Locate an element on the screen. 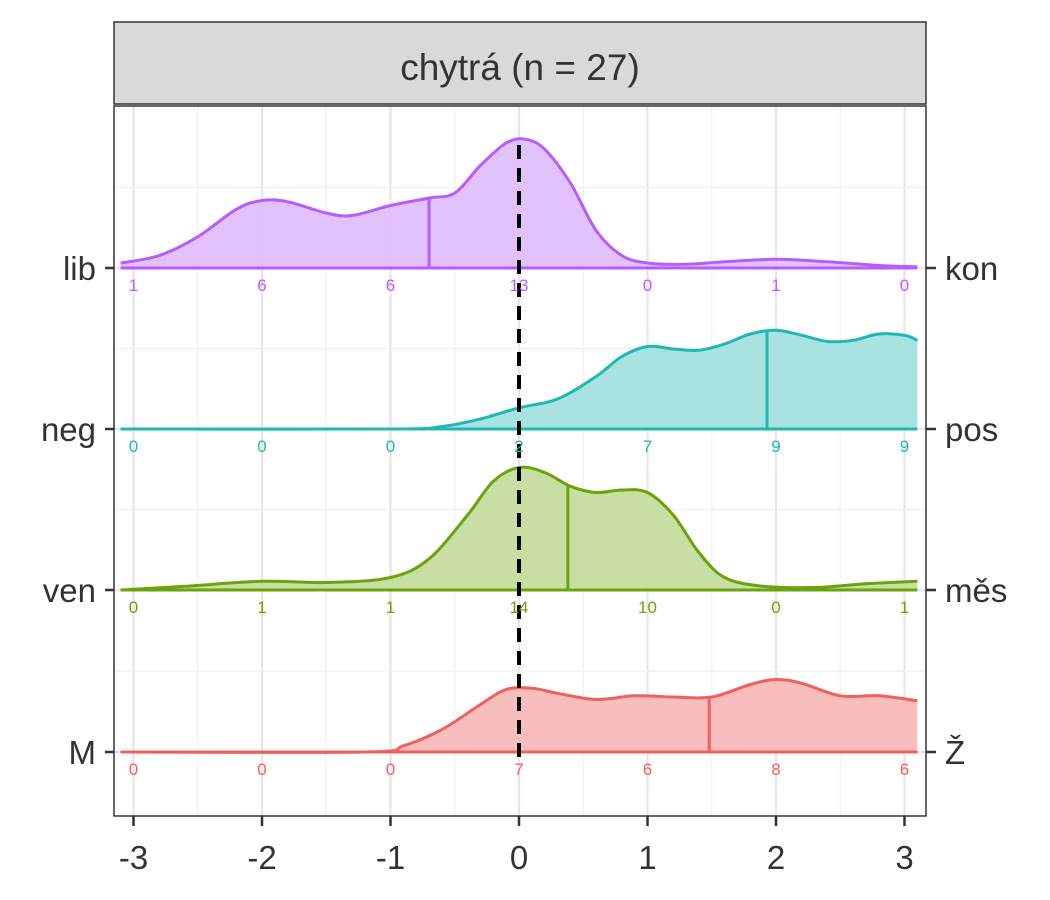 This screenshot has height=900, width=1050. count-label: 2 is located at coordinates (518, 446).